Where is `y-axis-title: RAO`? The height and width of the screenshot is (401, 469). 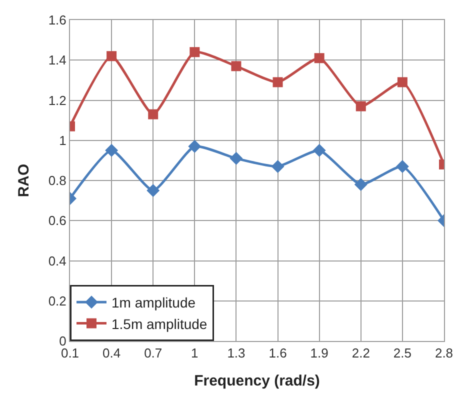
y-axis-title: RAO is located at coordinates (24, 181).